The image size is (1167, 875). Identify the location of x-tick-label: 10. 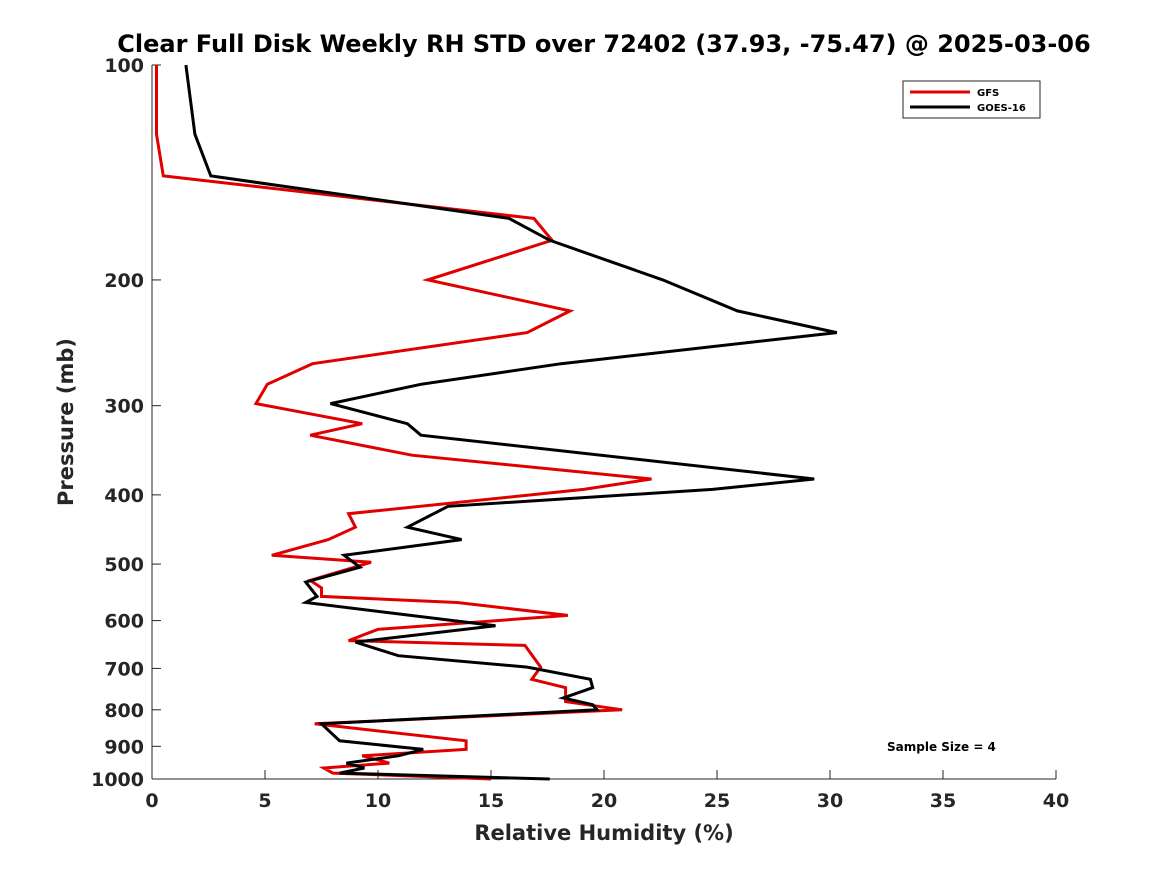
(378, 801).